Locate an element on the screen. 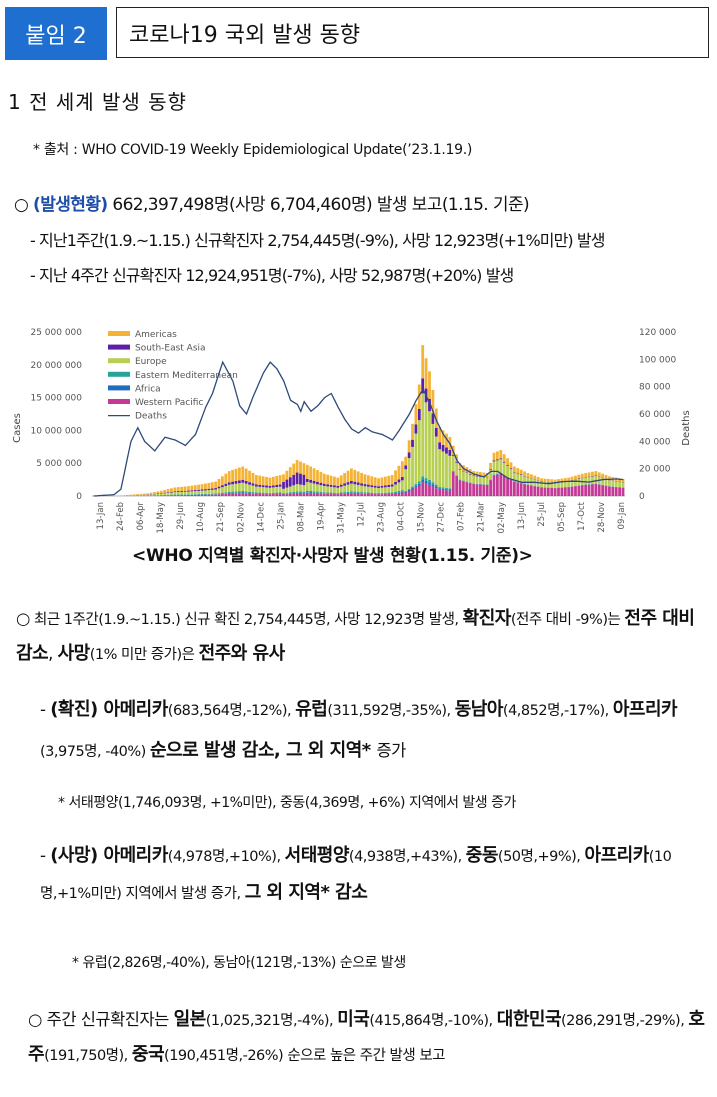 This screenshot has width=717, height=1097. x-tick-label: 10-Aug is located at coordinates (201, 517).